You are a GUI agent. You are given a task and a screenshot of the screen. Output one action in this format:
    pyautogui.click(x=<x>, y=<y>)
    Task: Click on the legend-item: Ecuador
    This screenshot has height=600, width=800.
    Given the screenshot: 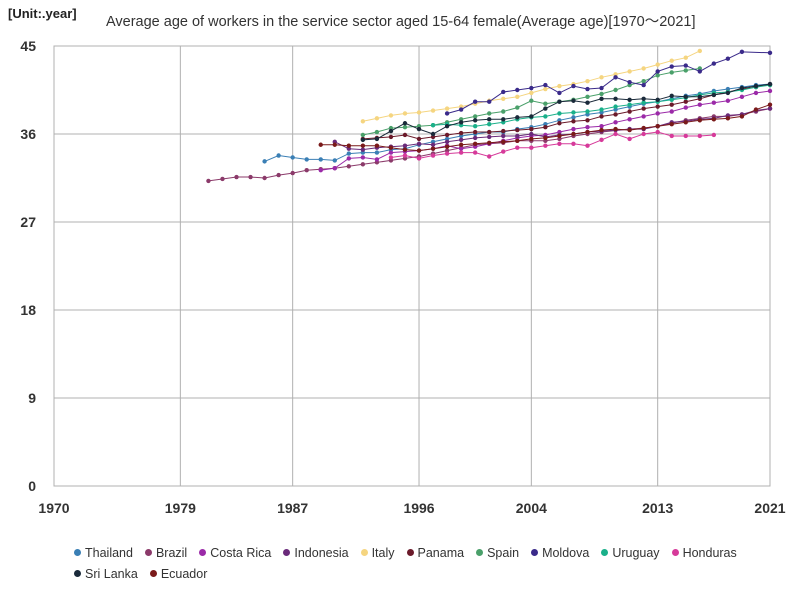 What is the action you would take?
    pyautogui.click(x=178, y=574)
    